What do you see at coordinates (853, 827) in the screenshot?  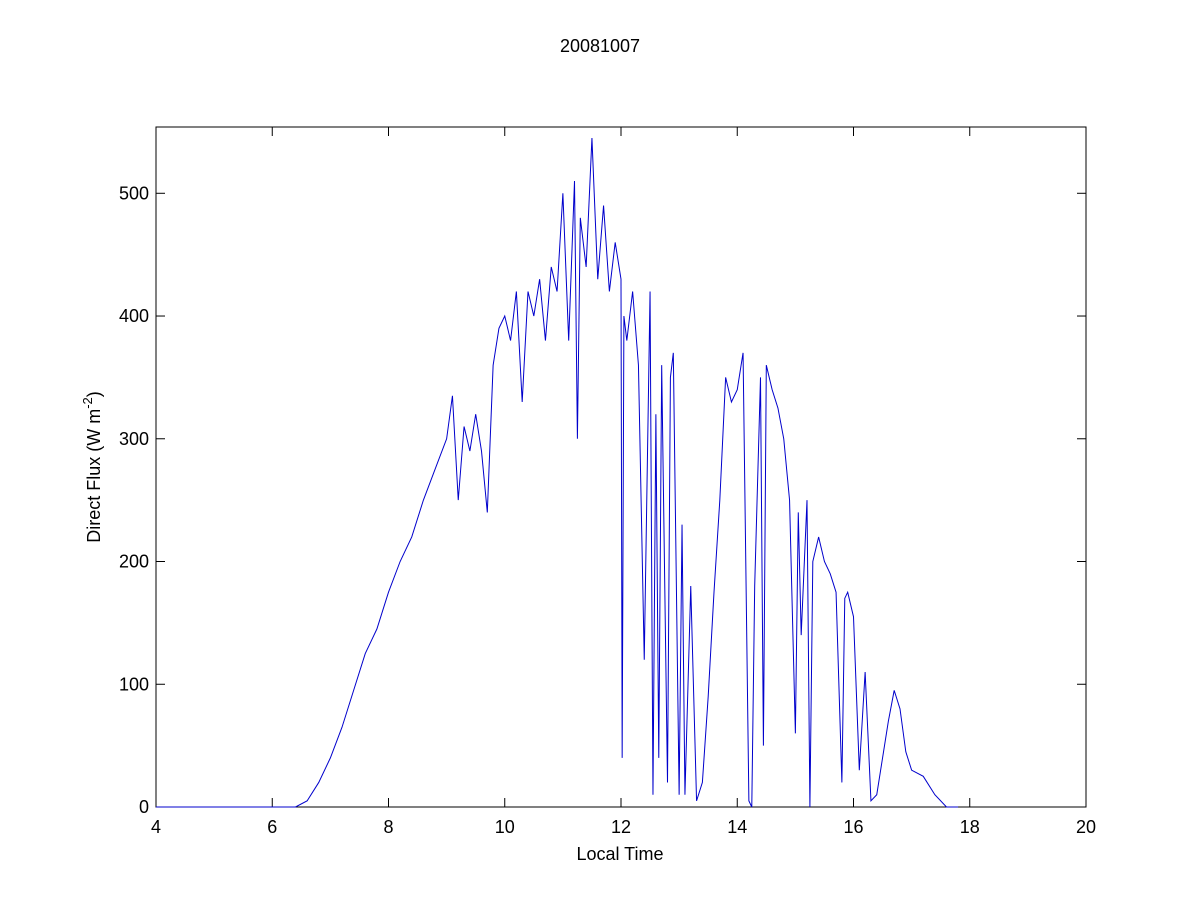 I see `x-tick-label: 16` at bounding box center [853, 827].